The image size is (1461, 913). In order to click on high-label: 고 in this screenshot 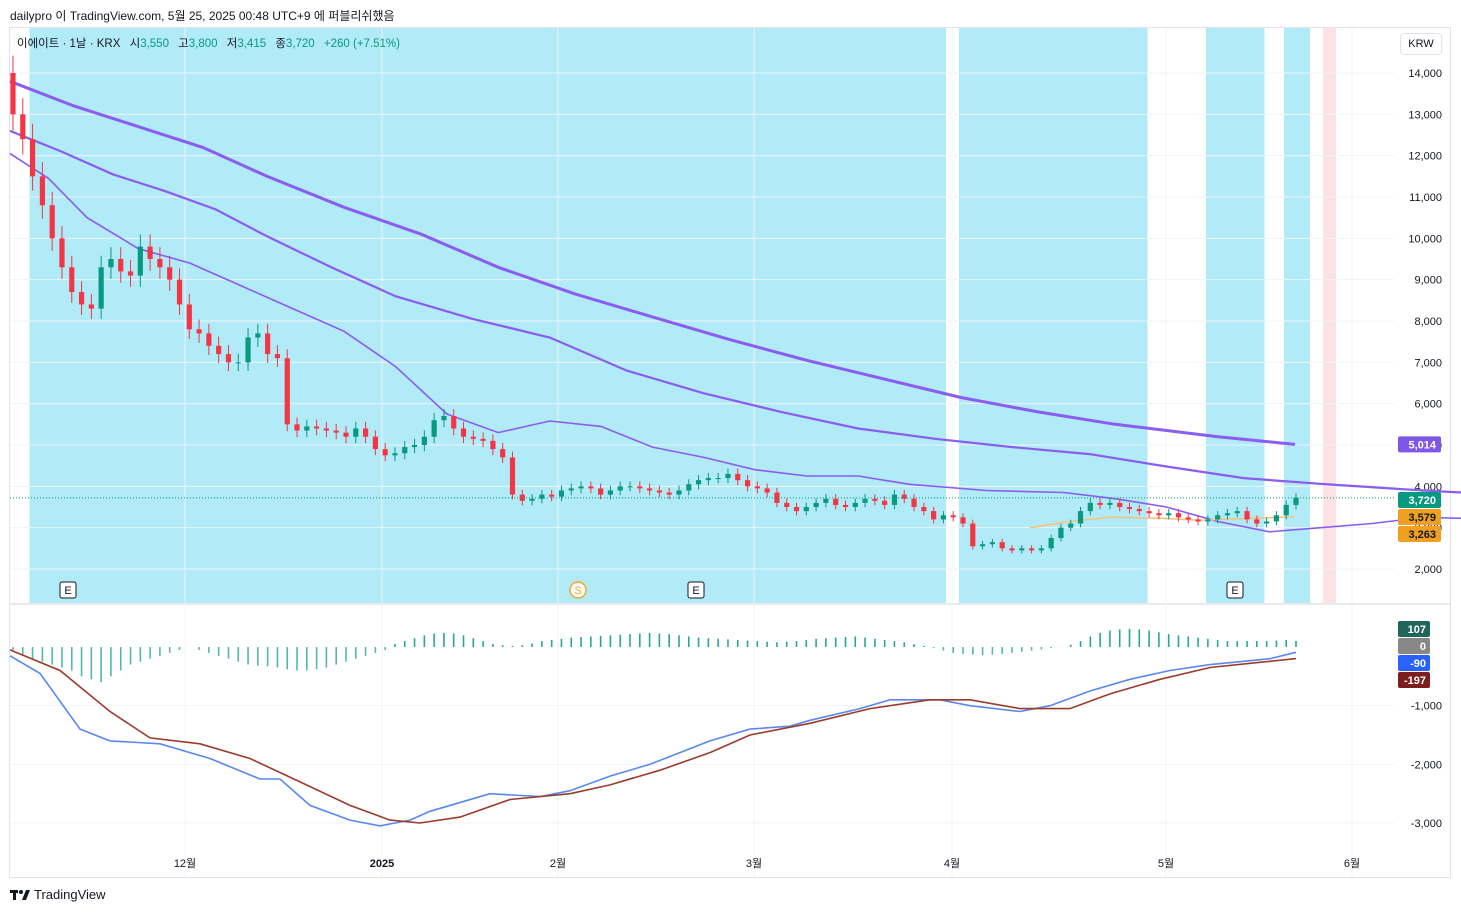, I will do `click(183, 44)`.